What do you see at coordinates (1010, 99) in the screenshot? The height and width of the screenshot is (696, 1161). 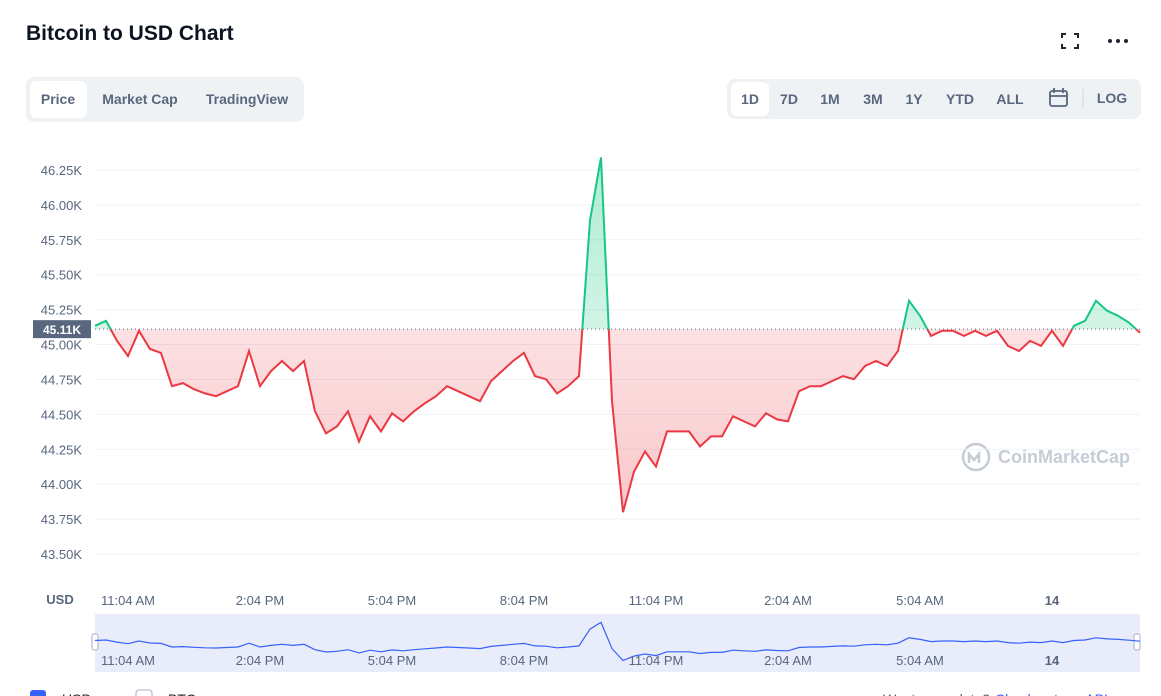 I see `range-button: ALL` at bounding box center [1010, 99].